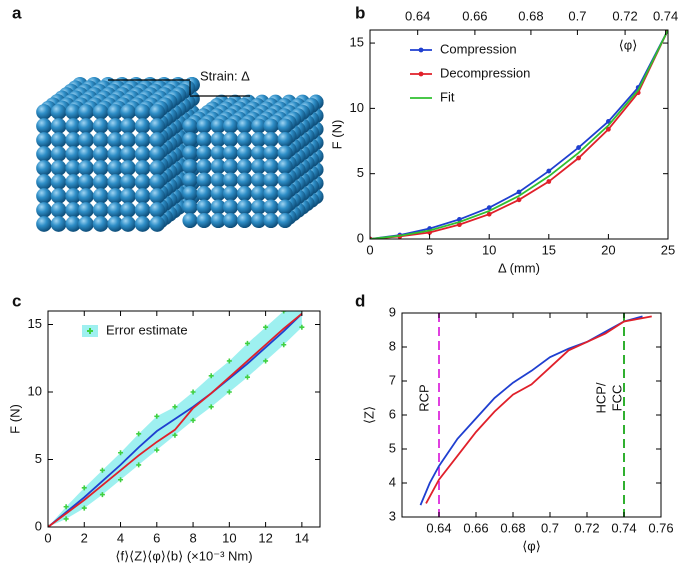  What do you see at coordinates (192, 537) in the screenshot?
I see `x-tick-label: 8` at bounding box center [192, 537].